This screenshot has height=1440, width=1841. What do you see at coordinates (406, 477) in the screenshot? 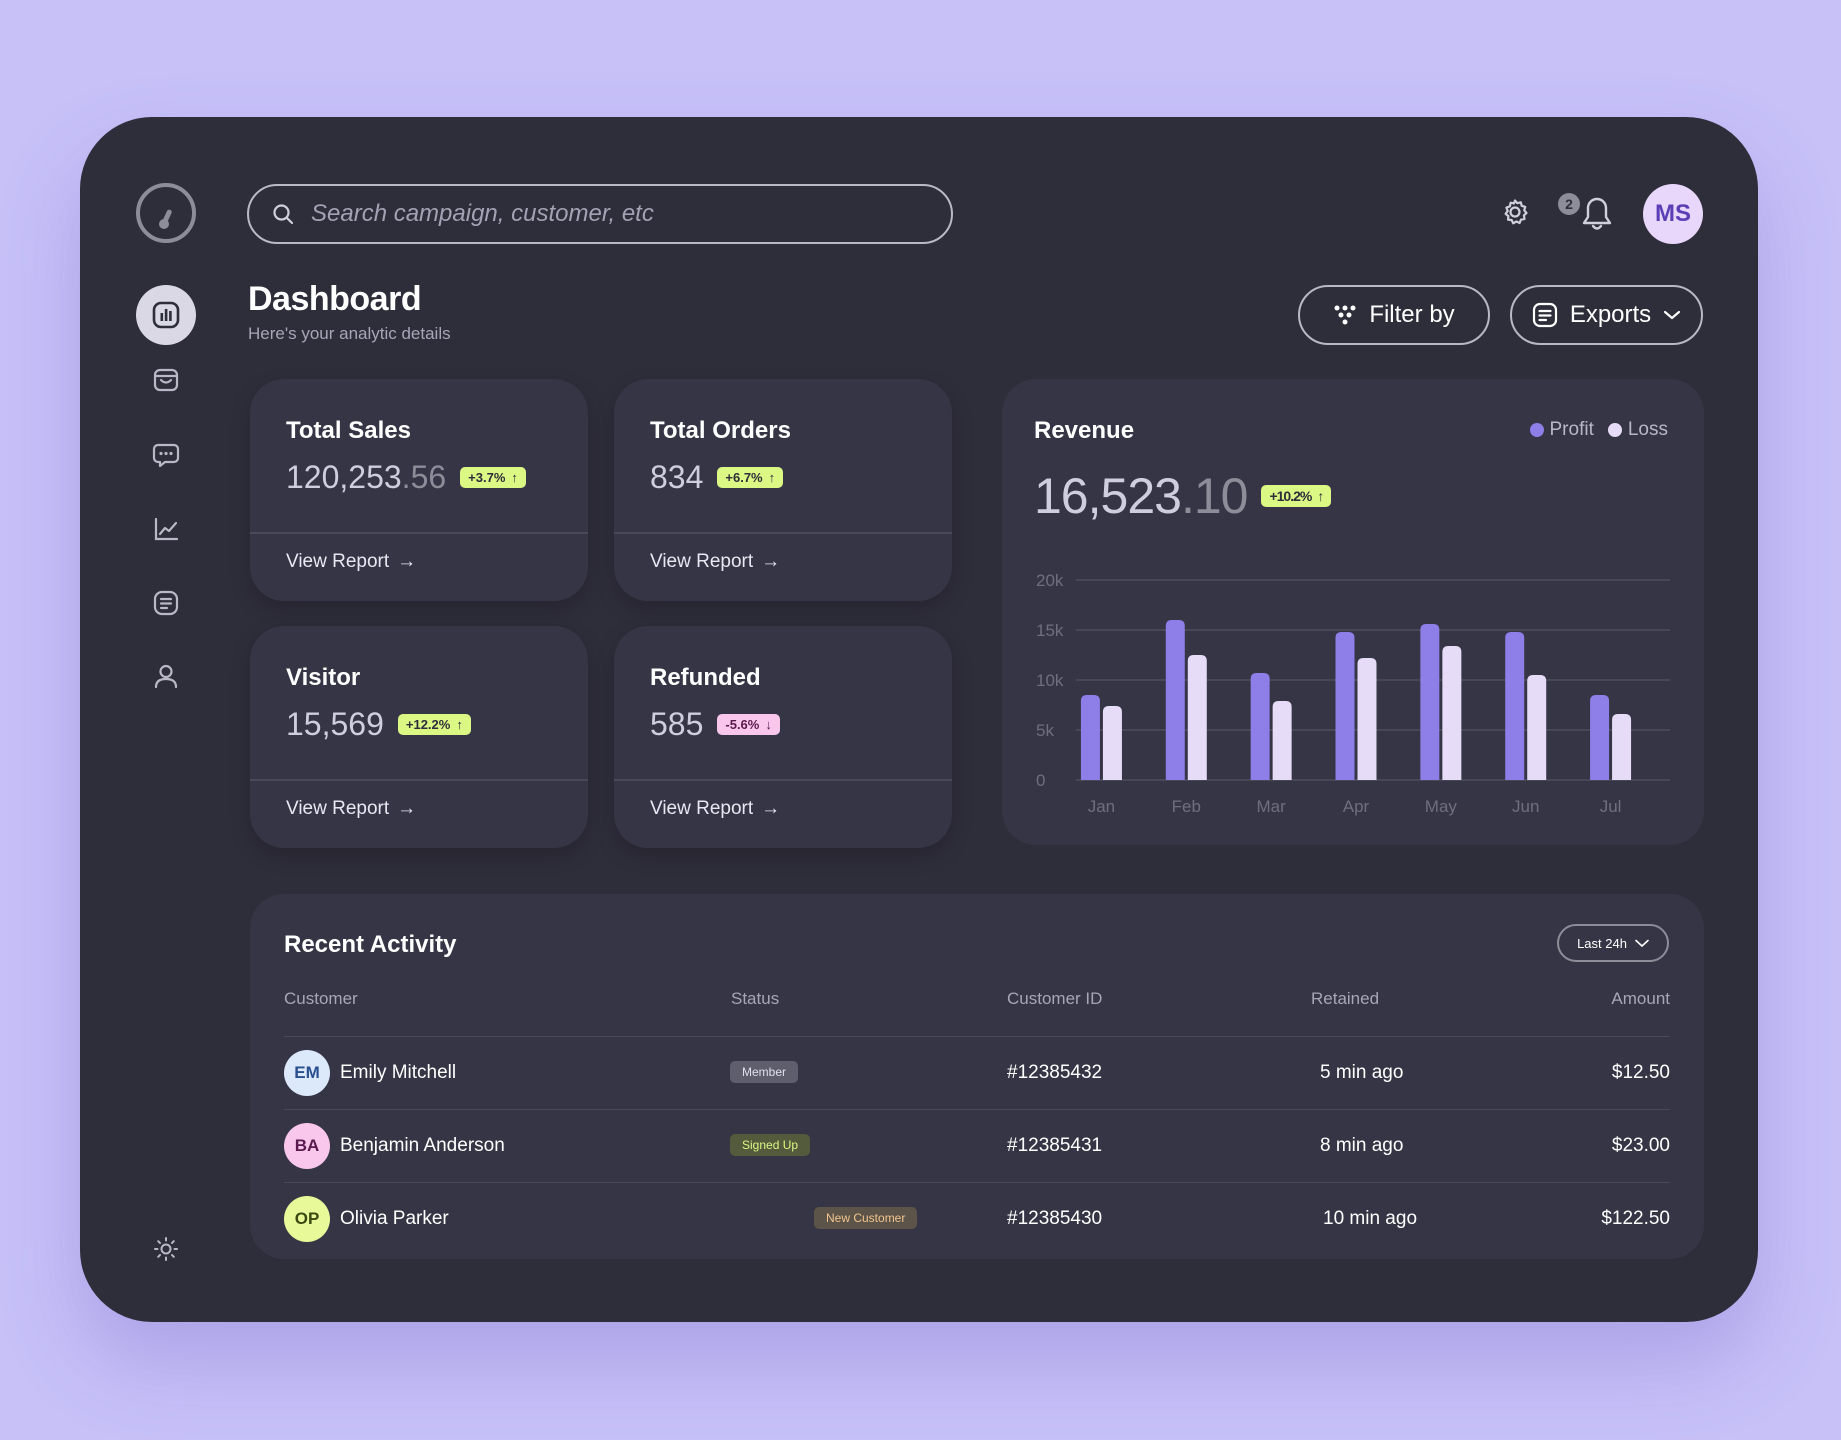
I see `stat-card-value: 120,253.56 +3.7% ↑` at bounding box center [406, 477].